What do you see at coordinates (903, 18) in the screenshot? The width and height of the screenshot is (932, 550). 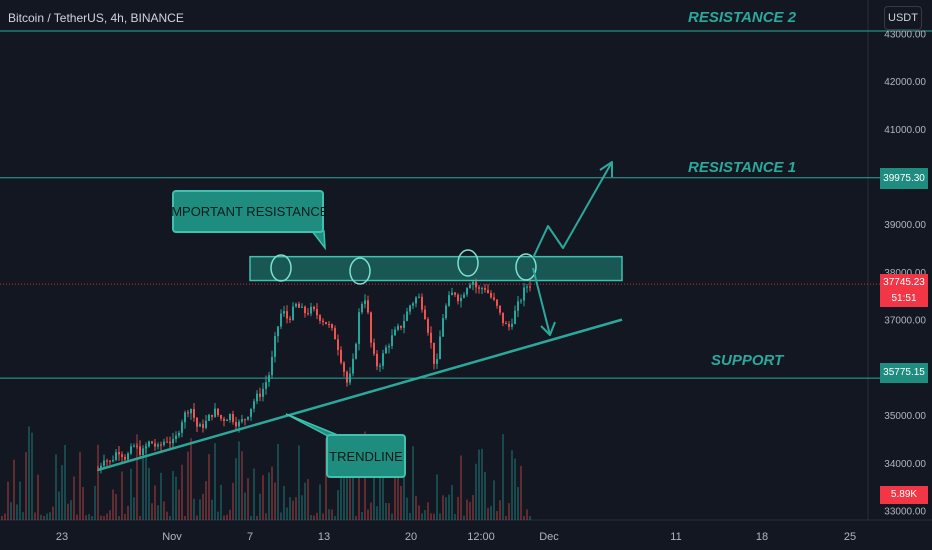 I see `currency-button: USDT` at bounding box center [903, 18].